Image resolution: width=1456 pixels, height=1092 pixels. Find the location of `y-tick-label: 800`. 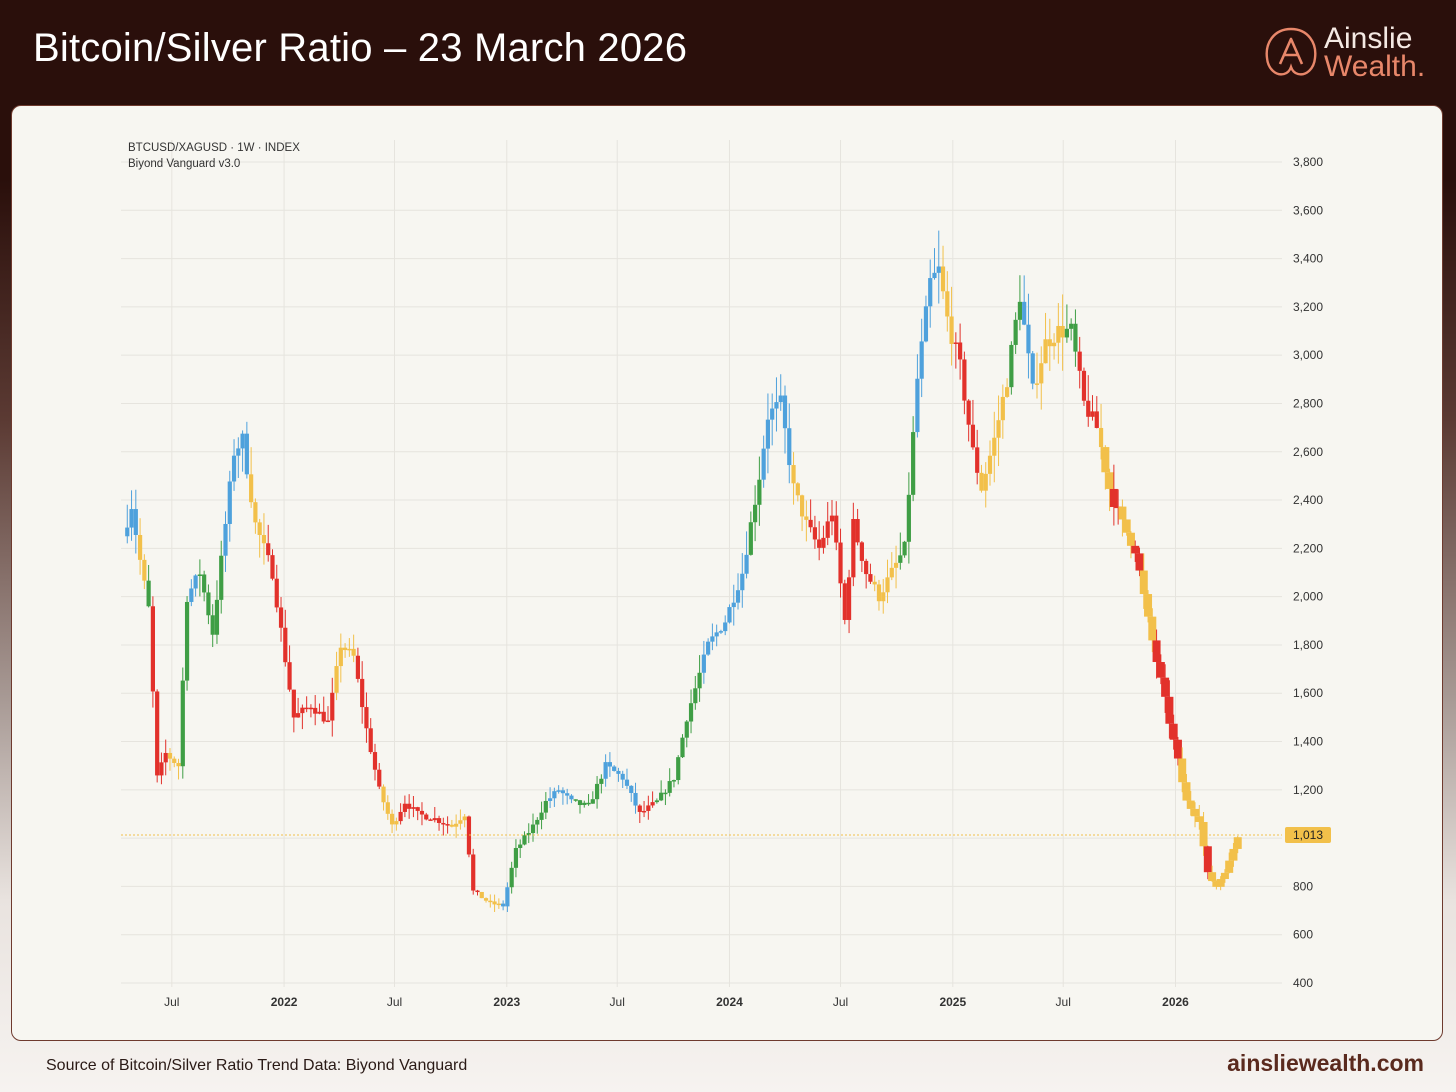

y-tick-label: 800 is located at coordinates (1303, 886).